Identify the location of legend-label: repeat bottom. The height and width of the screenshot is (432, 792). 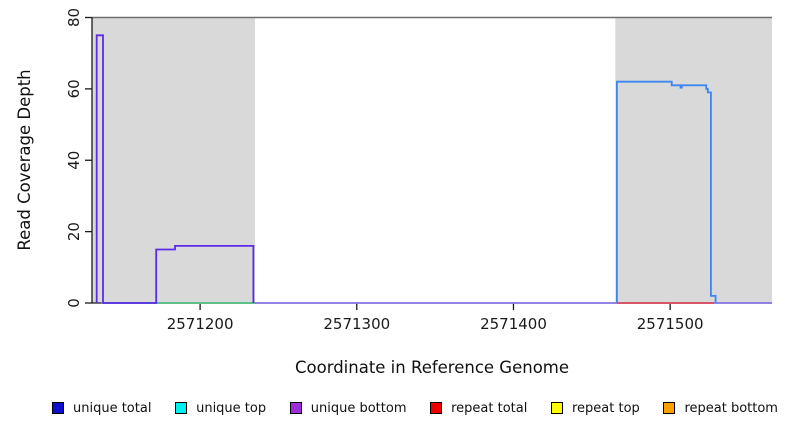
(731, 408).